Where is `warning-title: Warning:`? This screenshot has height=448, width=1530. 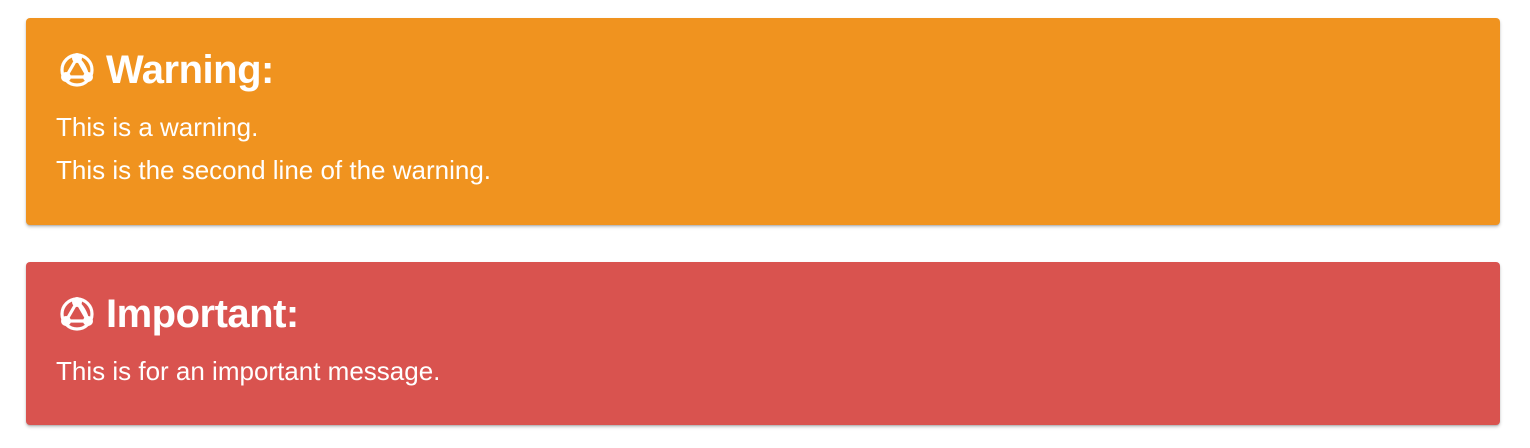
warning-title: Warning: is located at coordinates (190, 69).